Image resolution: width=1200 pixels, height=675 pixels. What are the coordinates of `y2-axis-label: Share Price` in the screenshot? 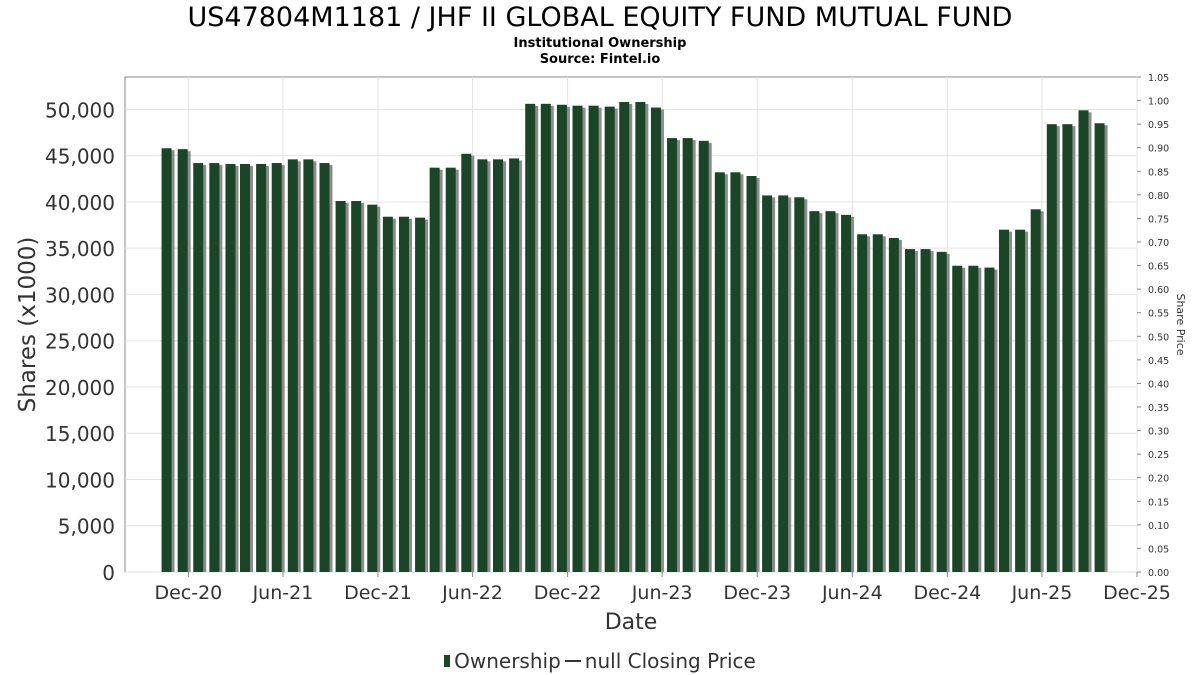 It's located at (1180, 324).